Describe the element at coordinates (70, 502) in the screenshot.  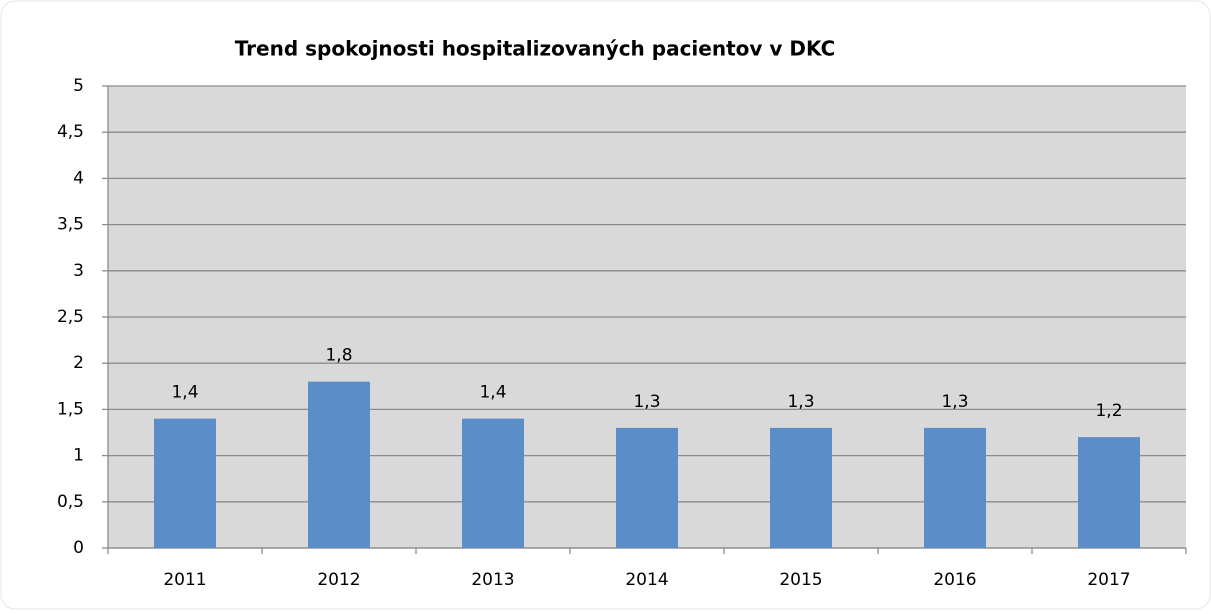
I see `y-tick-label: 0,5` at that location.